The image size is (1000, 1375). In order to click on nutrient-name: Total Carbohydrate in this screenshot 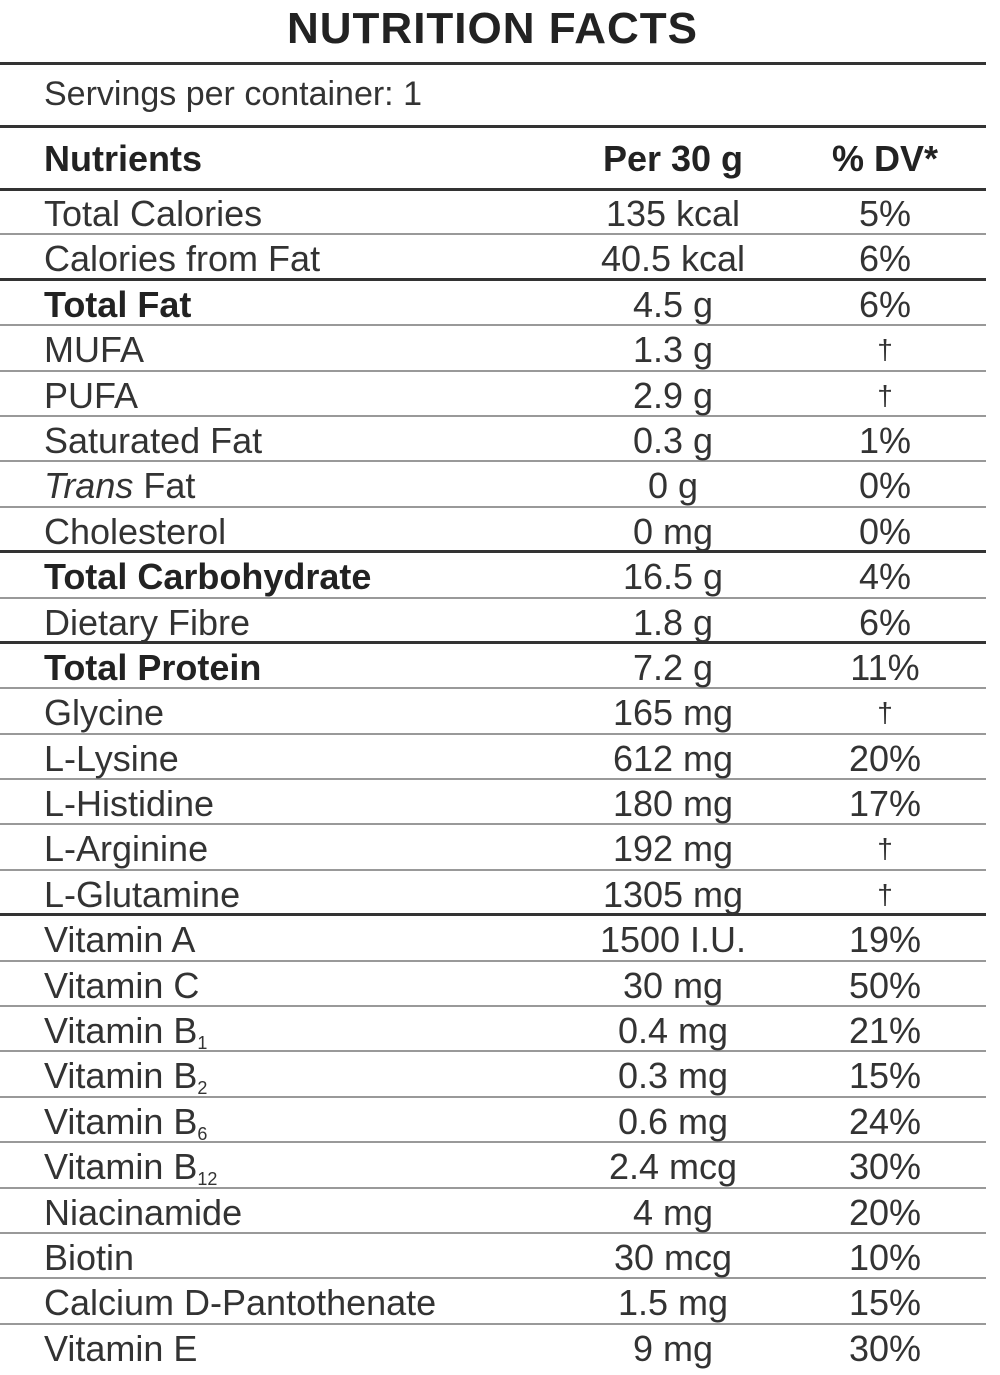, I will do `click(208, 577)`.